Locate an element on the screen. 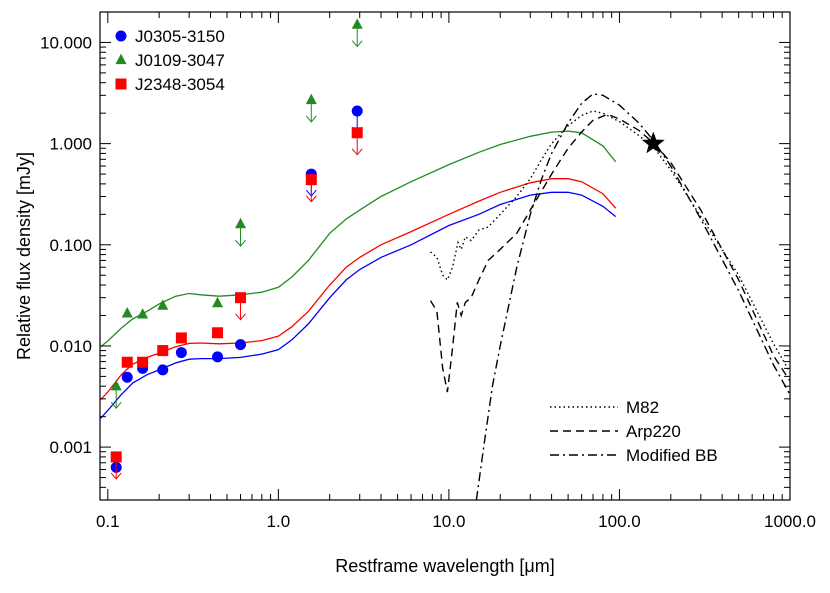  y-tick-label: 0.100 is located at coordinates (70, 245).